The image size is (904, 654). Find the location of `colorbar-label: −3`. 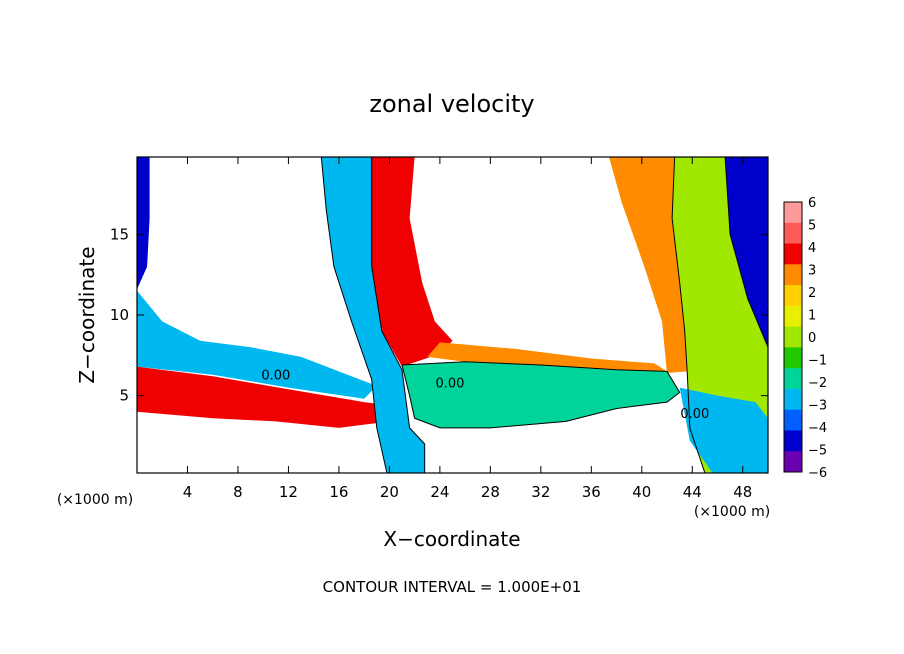

colorbar-label: −3 is located at coordinates (817, 406).